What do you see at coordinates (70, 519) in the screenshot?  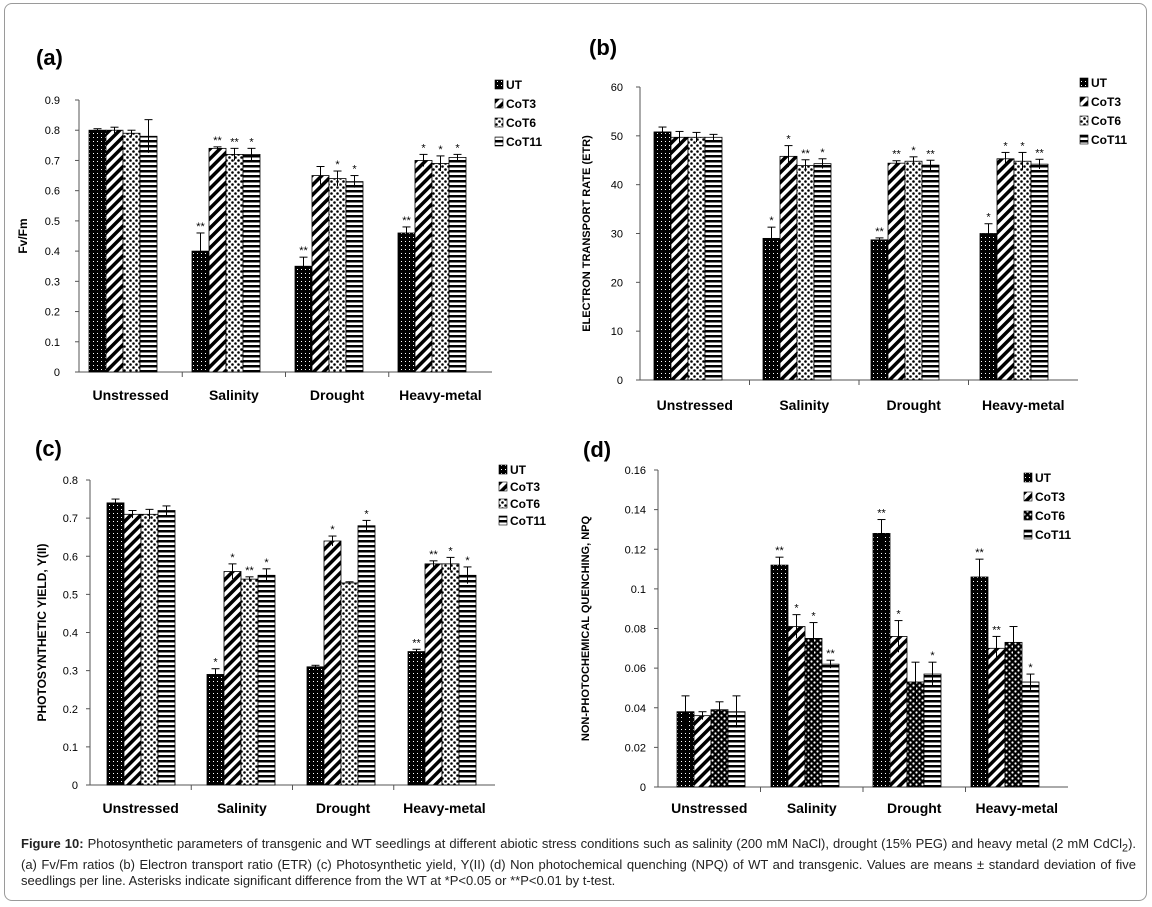 I see `y-tick-label: 0.7` at bounding box center [70, 519].